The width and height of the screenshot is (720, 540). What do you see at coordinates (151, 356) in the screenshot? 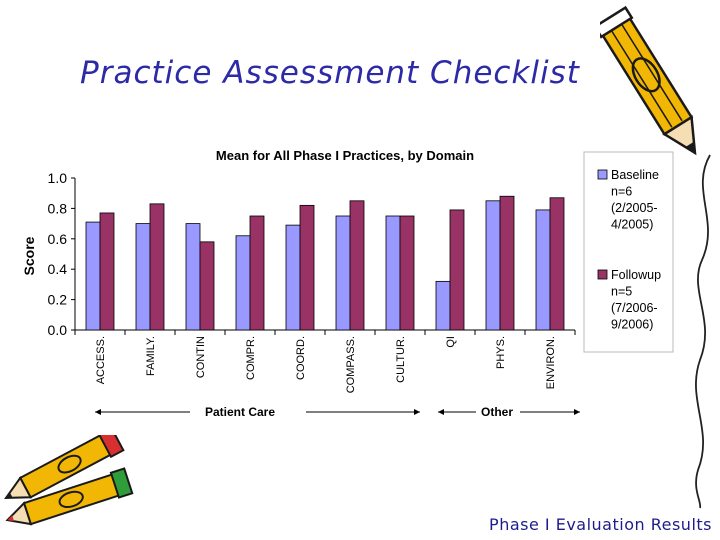
I see `x-tick-label: FAMILY.` at bounding box center [151, 356].